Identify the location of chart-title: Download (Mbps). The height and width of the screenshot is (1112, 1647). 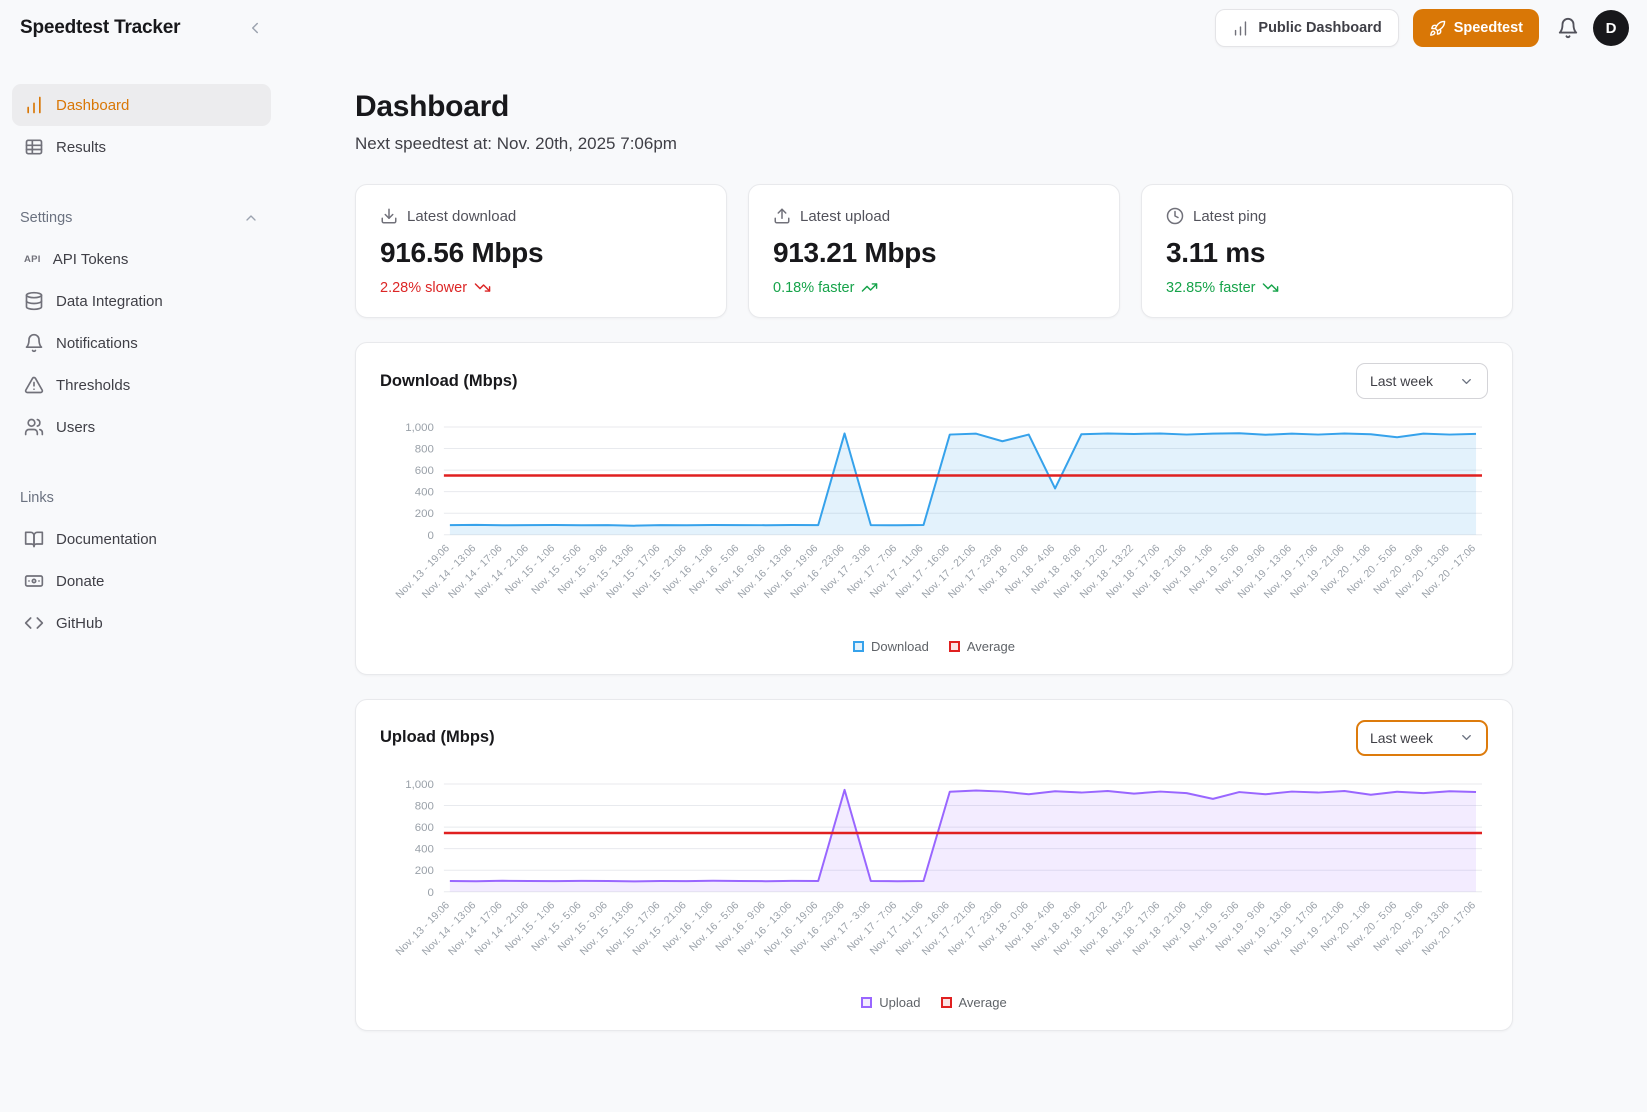
(449, 380).